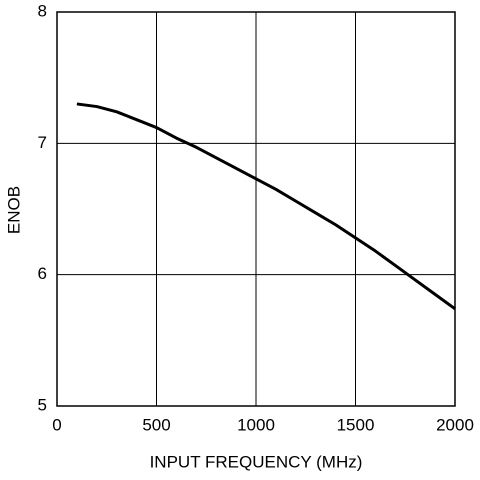 This screenshot has width=480, height=480. What do you see at coordinates (256, 461) in the screenshot?
I see `x-axis-label: INPUT FREQUENCY (MHz)` at bounding box center [256, 461].